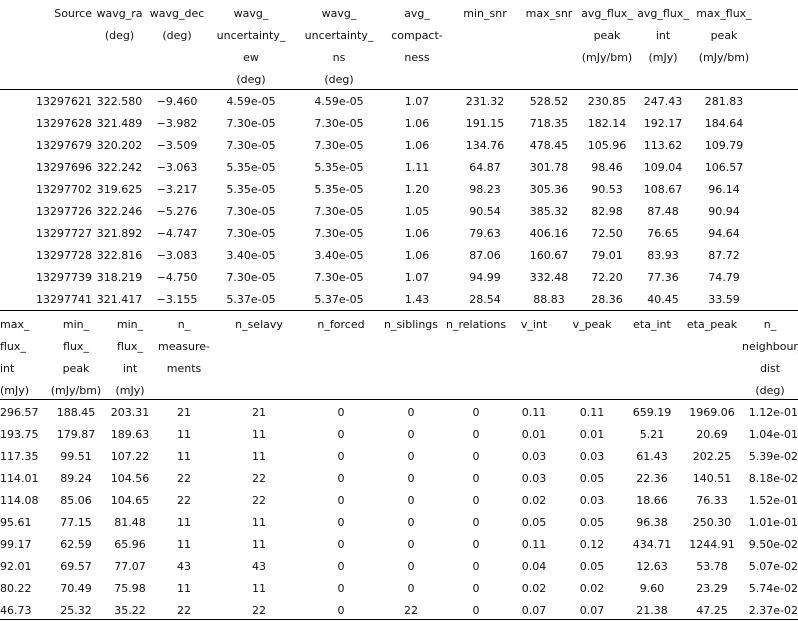 Image resolution: width=798 pixels, height=622 pixels. I want to click on table-cell: 90.53, so click(607, 189).